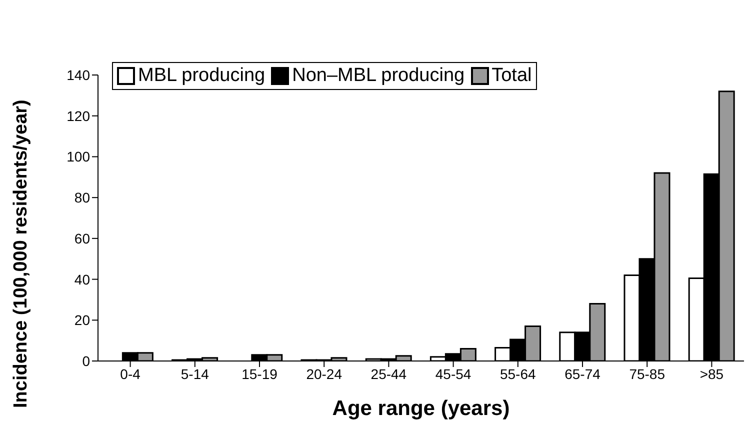 This screenshot has width=756, height=433. Describe the element at coordinates (647, 374) in the screenshot. I see `x-tick-label: 75-85` at that location.